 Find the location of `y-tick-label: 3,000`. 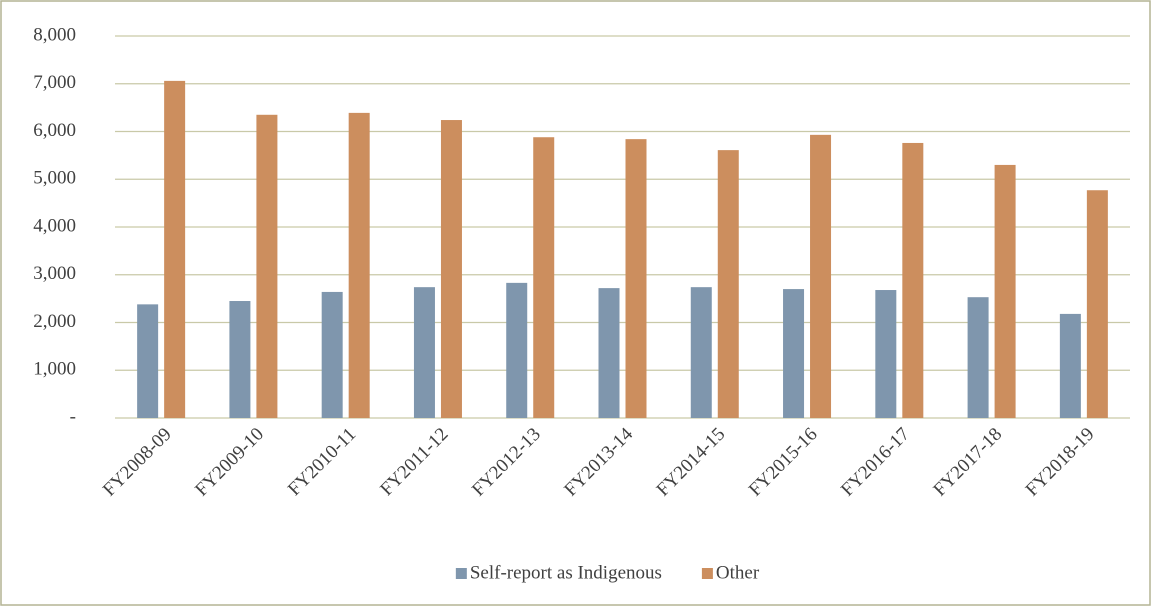

y-tick-label: 3,000 is located at coordinates (54, 273).